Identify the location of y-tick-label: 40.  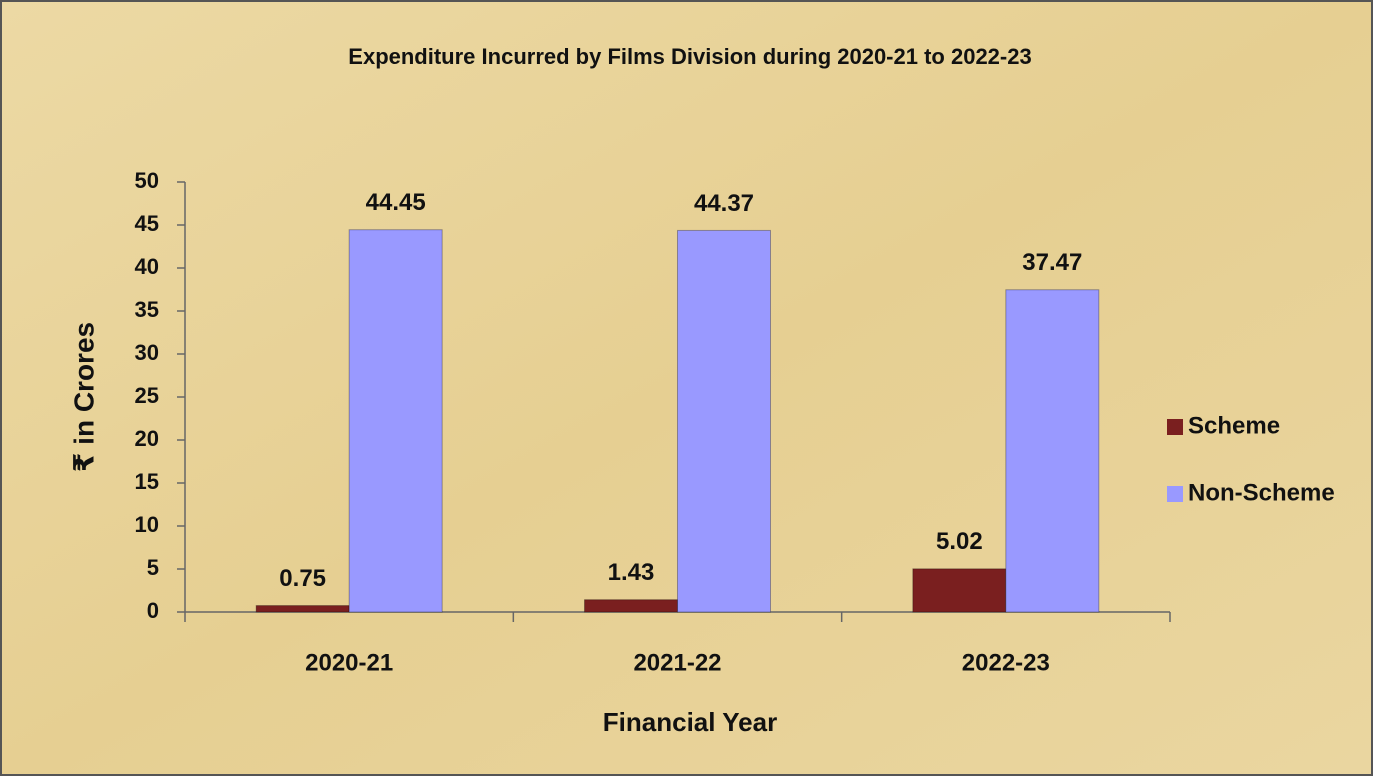
(147, 266).